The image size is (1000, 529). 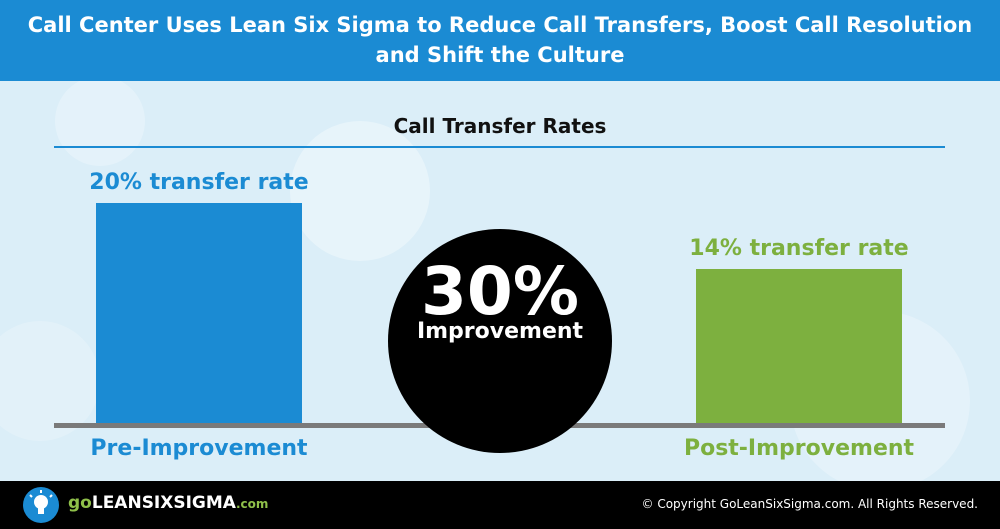 What do you see at coordinates (799, 448) in the screenshot?
I see `category-label: Post-Improvement` at bounding box center [799, 448].